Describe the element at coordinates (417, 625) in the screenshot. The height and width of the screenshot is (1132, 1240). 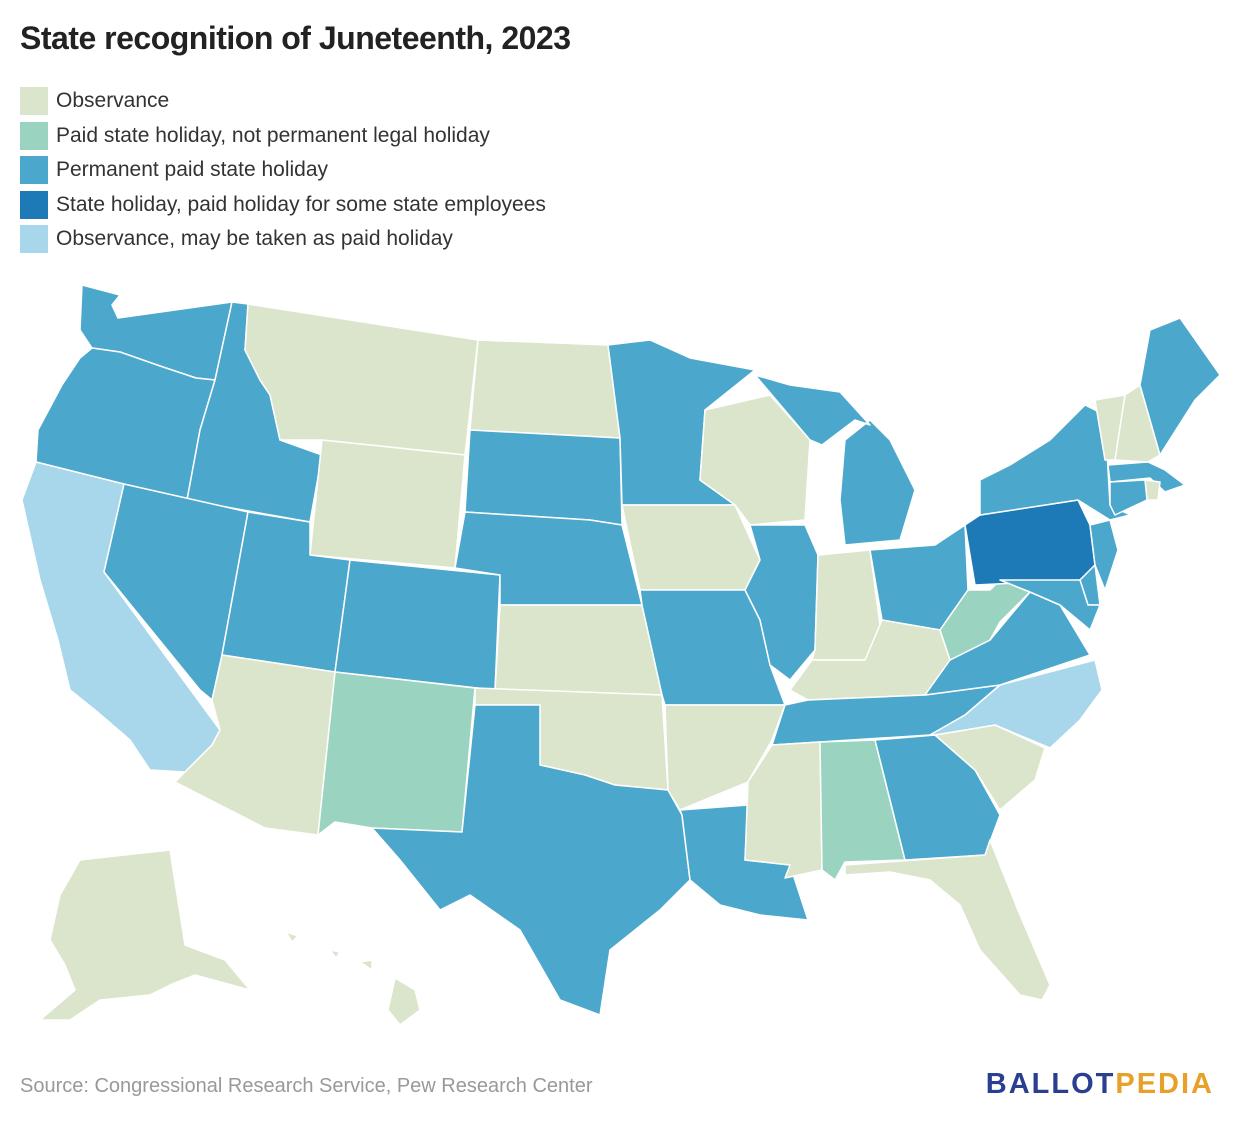
I see `state-colorado` at that location.